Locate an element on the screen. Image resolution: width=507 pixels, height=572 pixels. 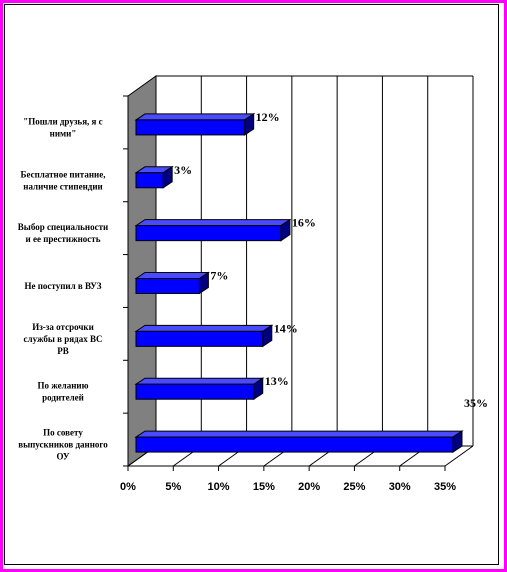
category-label: Выбор специальности и ее престижность is located at coordinates (63, 233).